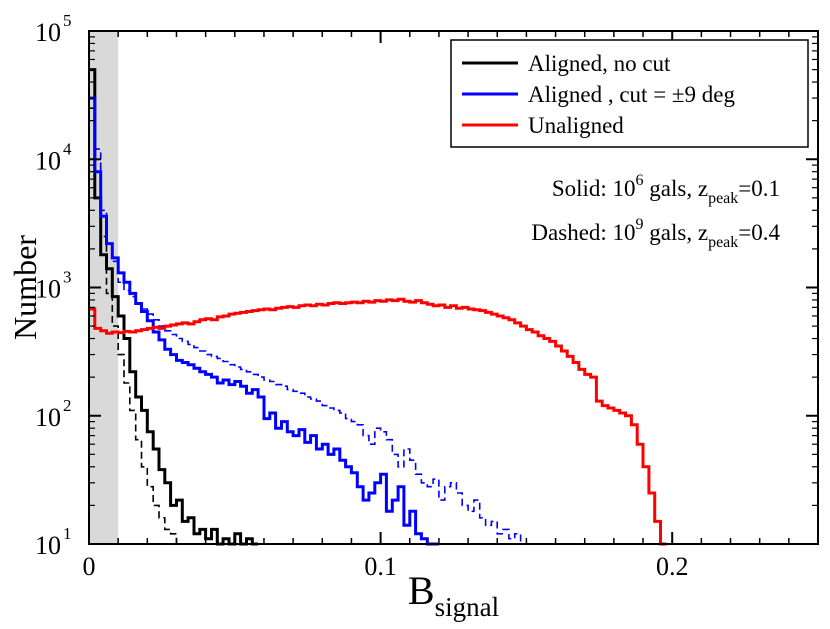 This screenshot has height=629, width=830. What do you see at coordinates (759, 232) in the screenshot?
I see `annotation-dashed-suffix: =0.4` at bounding box center [759, 232].